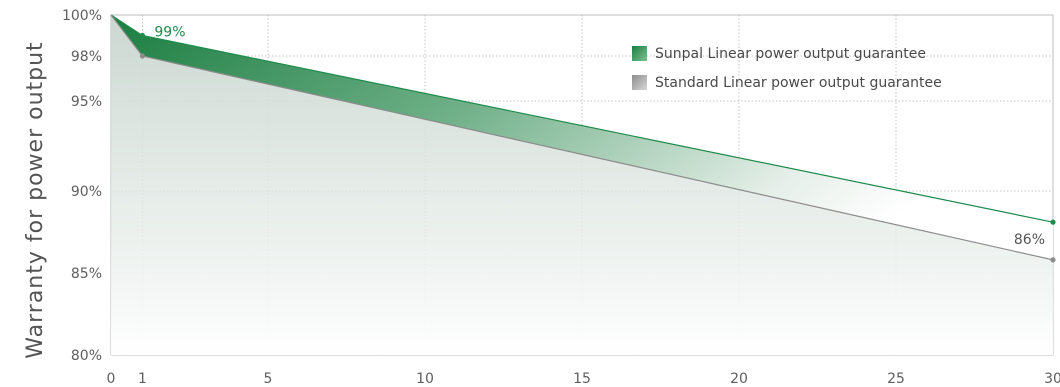 This screenshot has height=387, width=1060. What do you see at coordinates (86, 102) in the screenshot?
I see `y-tick-label: 95%` at bounding box center [86, 102].